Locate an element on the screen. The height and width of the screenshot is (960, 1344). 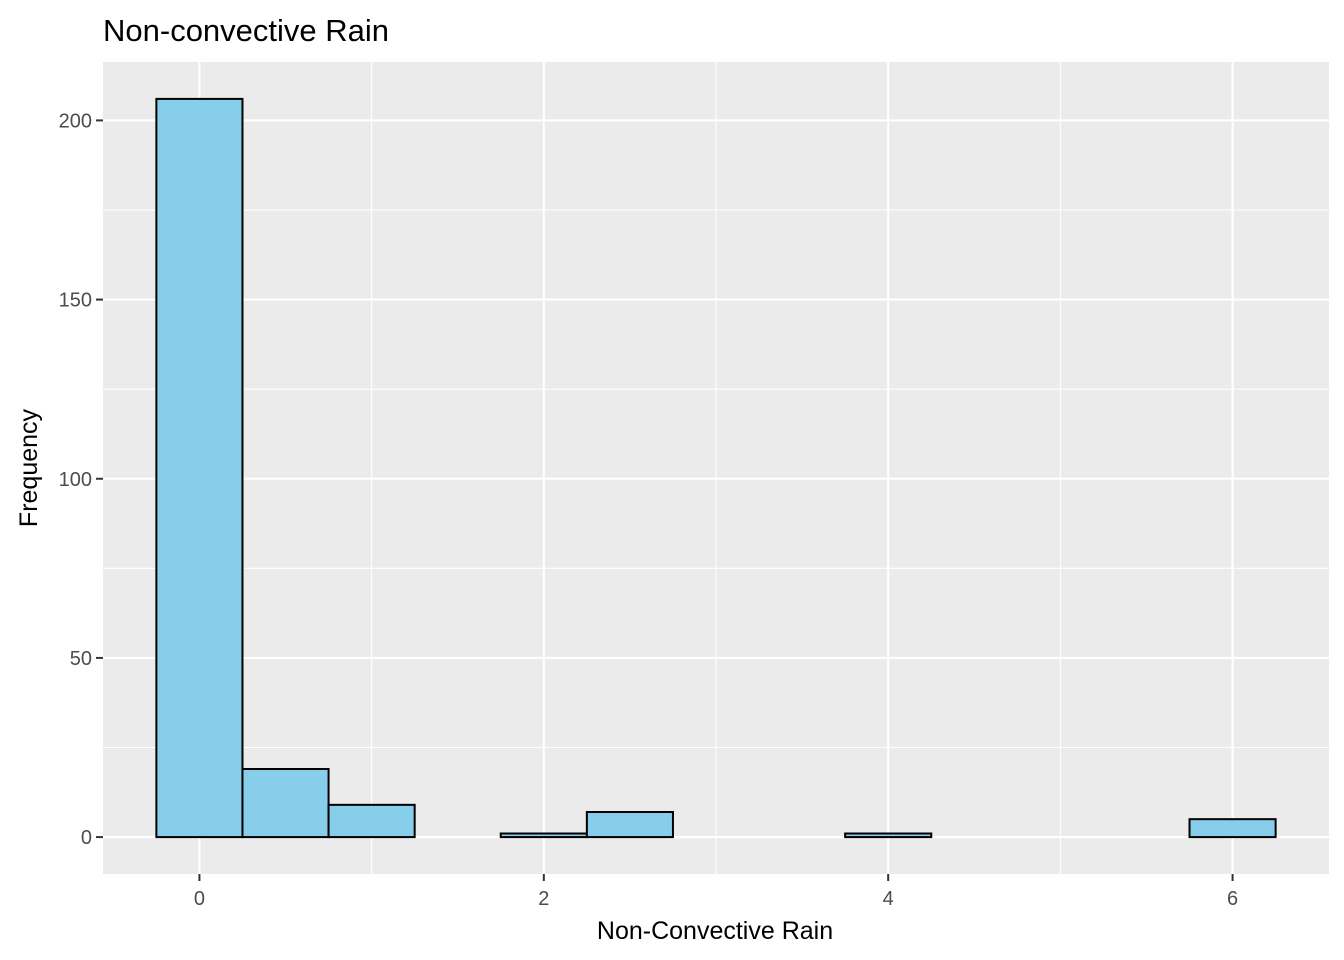
x-tick-label: 4 is located at coordinates (888, 899).